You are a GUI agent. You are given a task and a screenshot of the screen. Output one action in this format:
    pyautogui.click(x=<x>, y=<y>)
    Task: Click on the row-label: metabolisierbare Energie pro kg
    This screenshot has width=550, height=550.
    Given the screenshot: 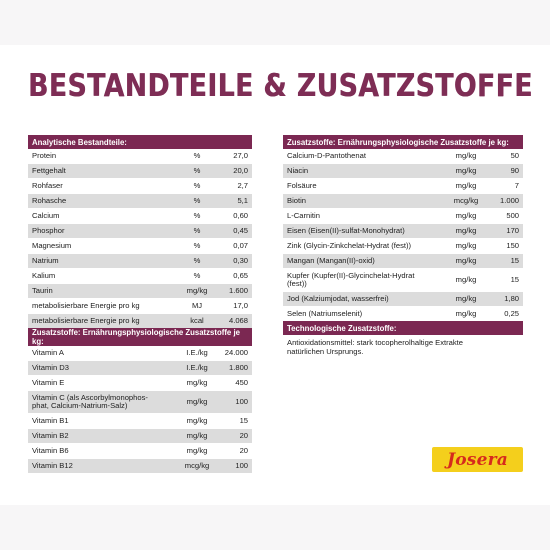 What is the action you would take?
    pyautogui.click(x=103, y=321)
    